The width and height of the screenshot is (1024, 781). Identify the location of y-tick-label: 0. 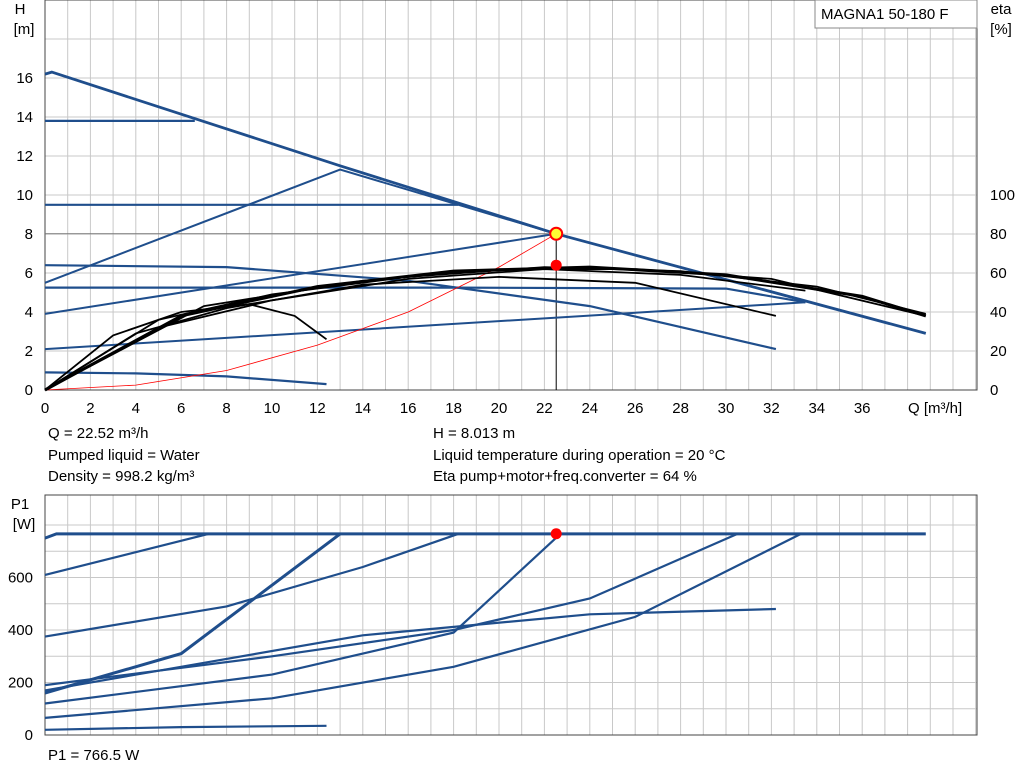
(29, 390).